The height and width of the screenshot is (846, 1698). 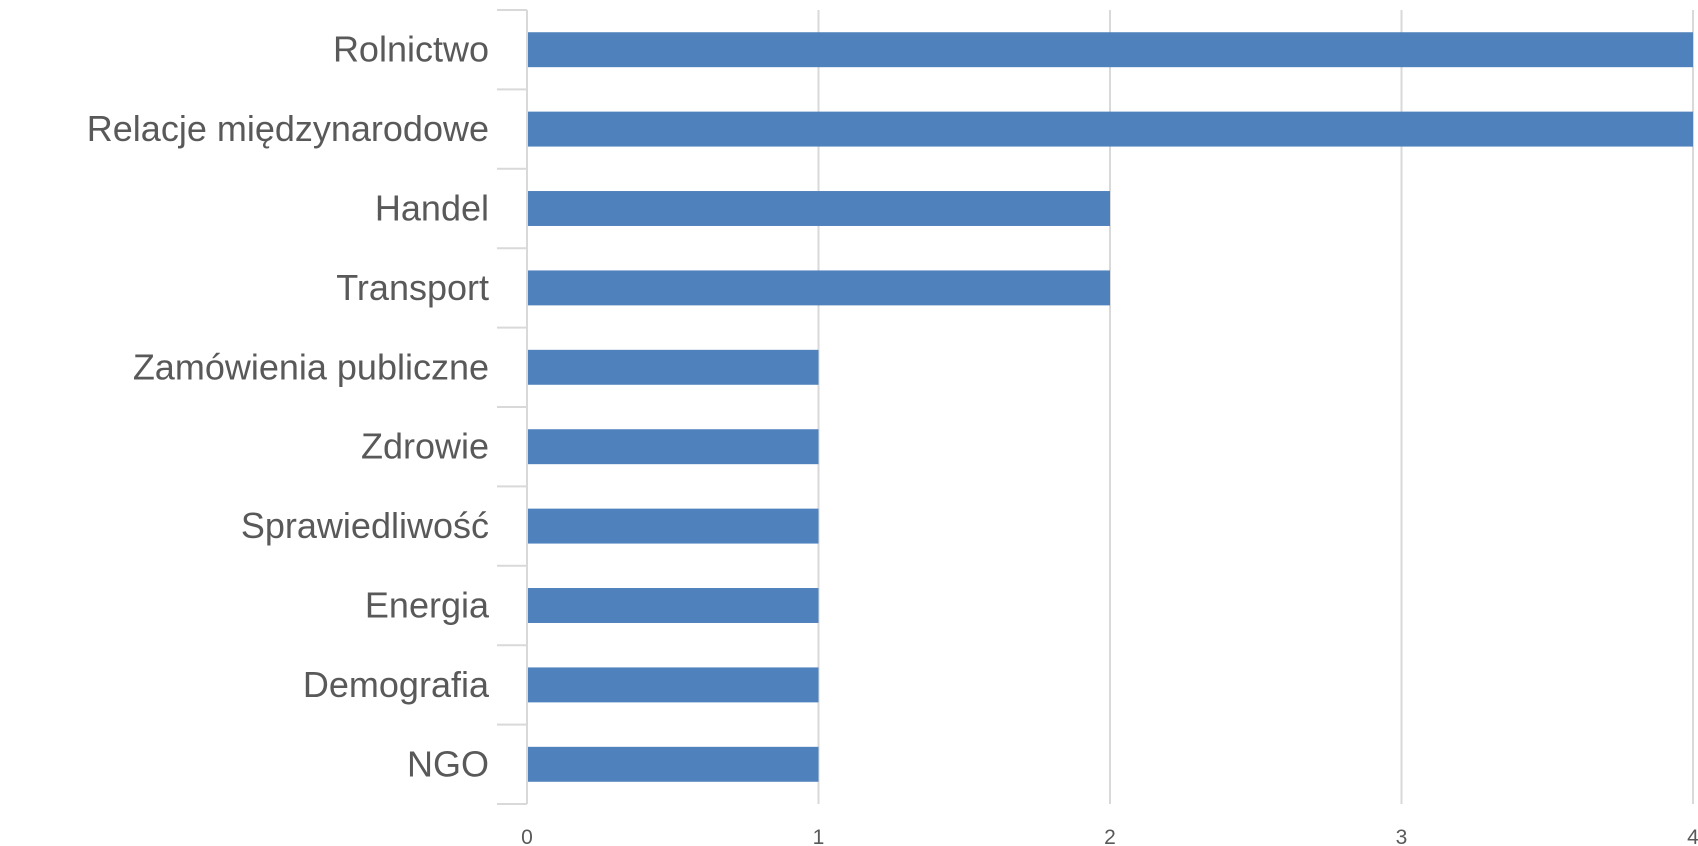 What do you see at coordinates (1692, 836) in the screenshot?
I see `x-tick-label-4: 4` at bounding box center [1692, 836].